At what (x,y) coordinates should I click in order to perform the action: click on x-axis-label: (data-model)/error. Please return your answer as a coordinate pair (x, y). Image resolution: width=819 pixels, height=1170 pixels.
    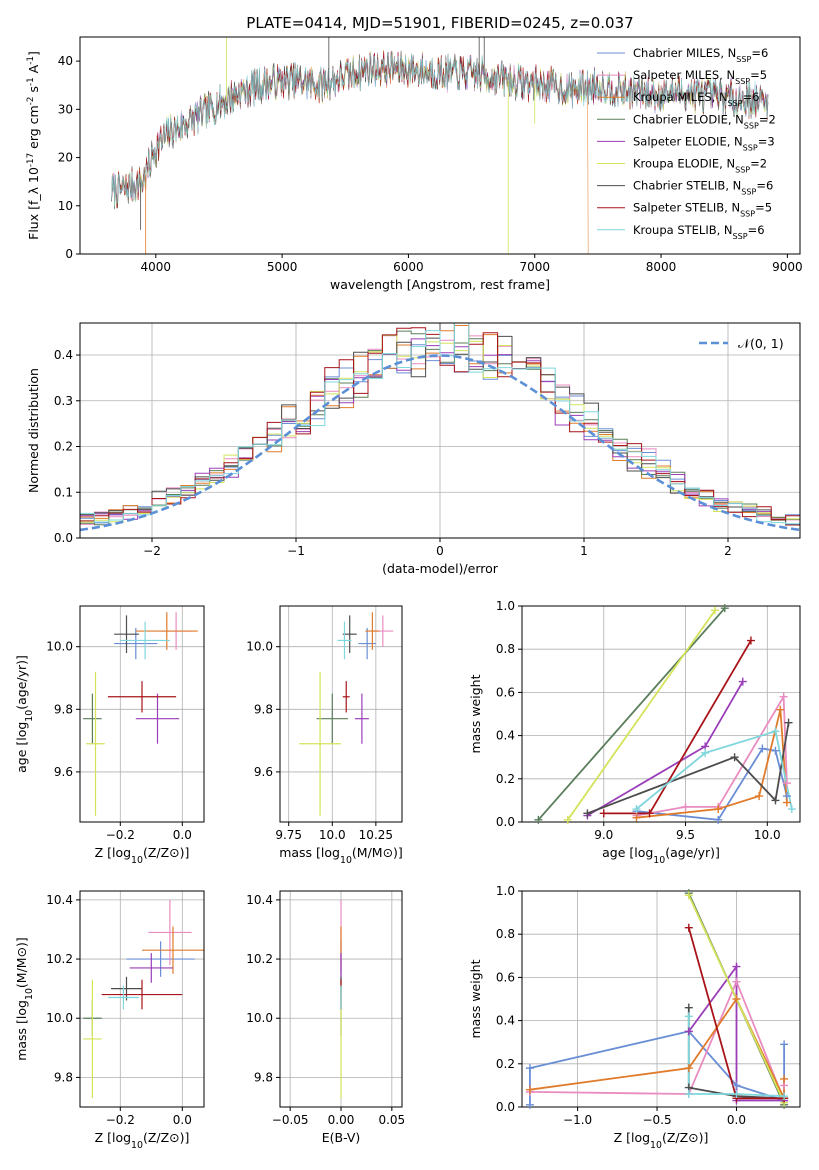
    Looking at the image, I should click on (440, 568).